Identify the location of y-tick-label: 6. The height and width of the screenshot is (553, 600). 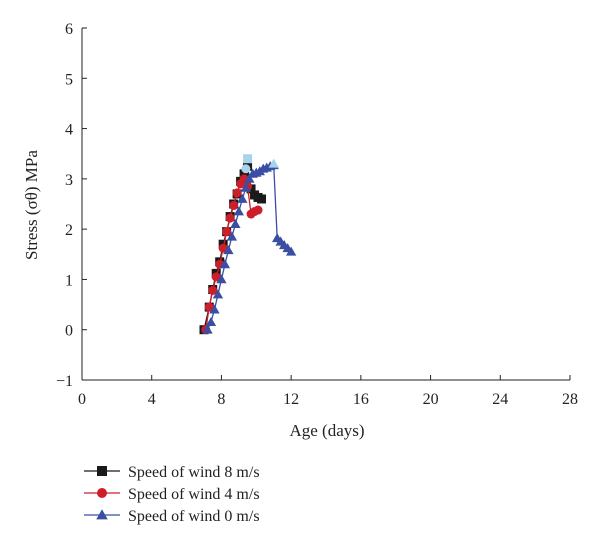
(69, 29).